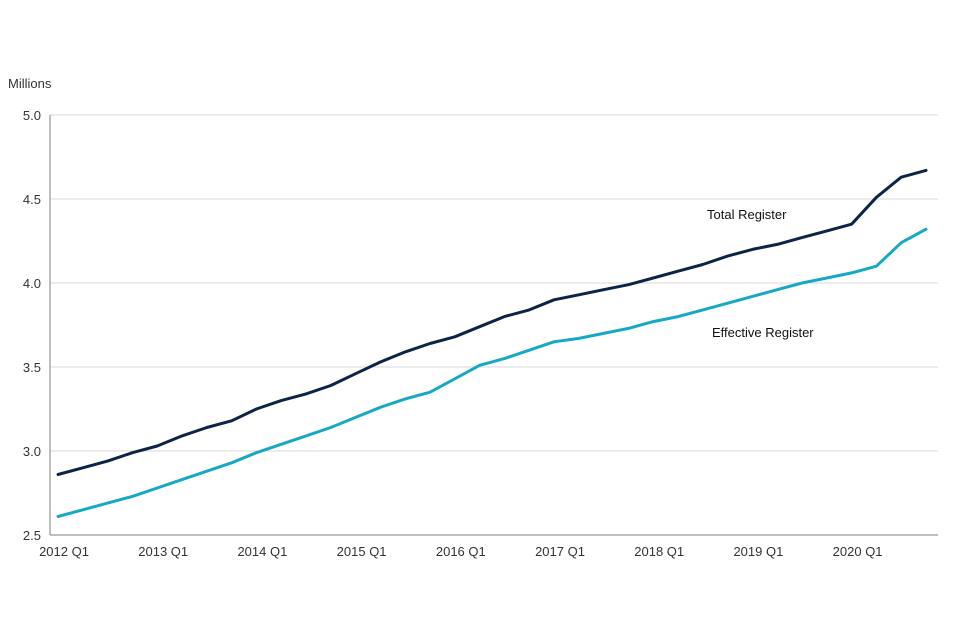  What do you see at coordinates (163, 551) in the screenshot?
I see `x-tick-label: 2013 Q1` at bounding box center [163, 551].